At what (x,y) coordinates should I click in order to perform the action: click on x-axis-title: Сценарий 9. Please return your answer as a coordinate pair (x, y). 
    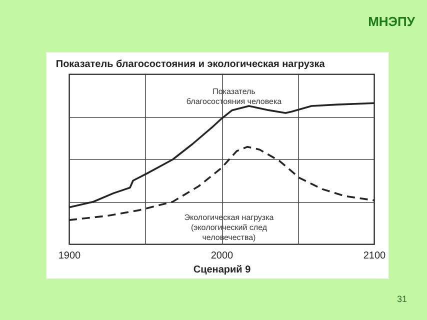
    Looking at the image, I should click on (222, 270).